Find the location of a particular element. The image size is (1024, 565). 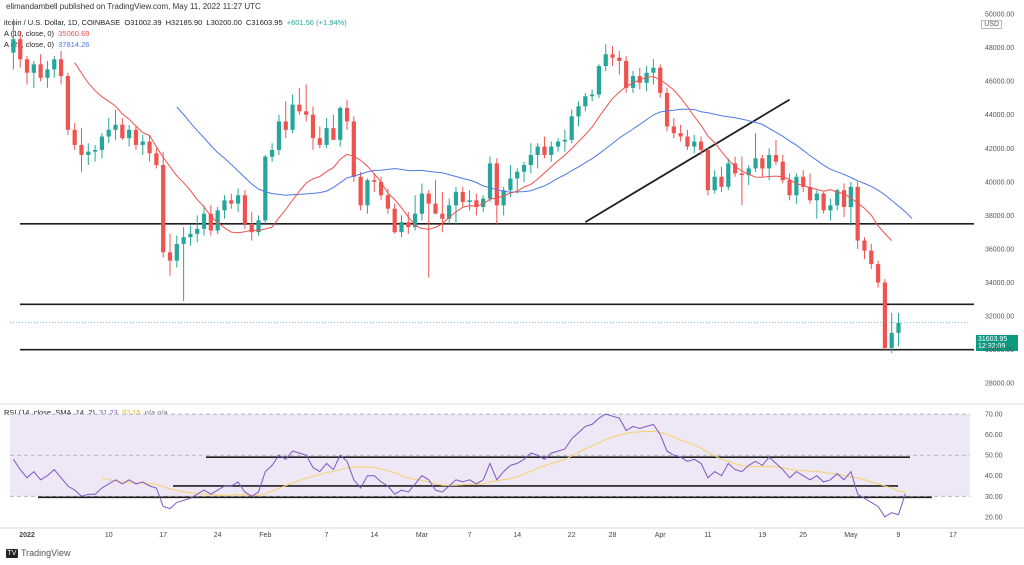

time-tick-label: 19 is located at coordinates (762, 535).